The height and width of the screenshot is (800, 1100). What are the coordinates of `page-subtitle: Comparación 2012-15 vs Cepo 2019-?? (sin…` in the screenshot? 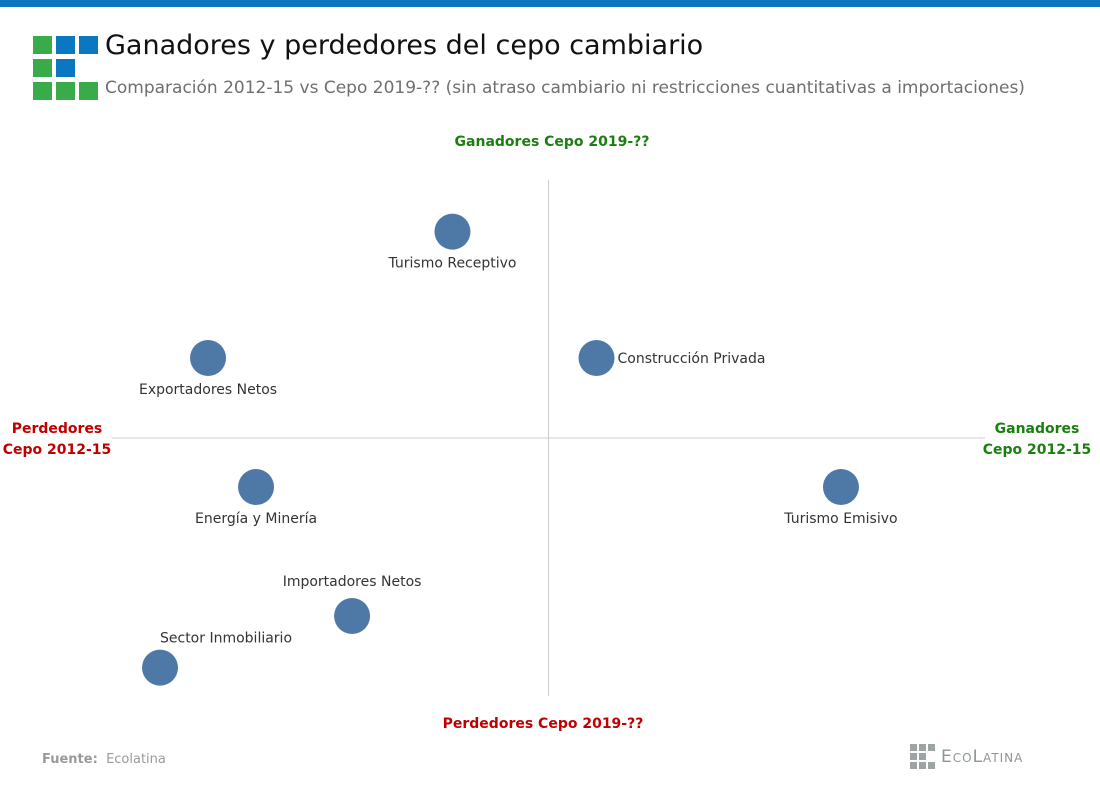 It's located at (565, 88).